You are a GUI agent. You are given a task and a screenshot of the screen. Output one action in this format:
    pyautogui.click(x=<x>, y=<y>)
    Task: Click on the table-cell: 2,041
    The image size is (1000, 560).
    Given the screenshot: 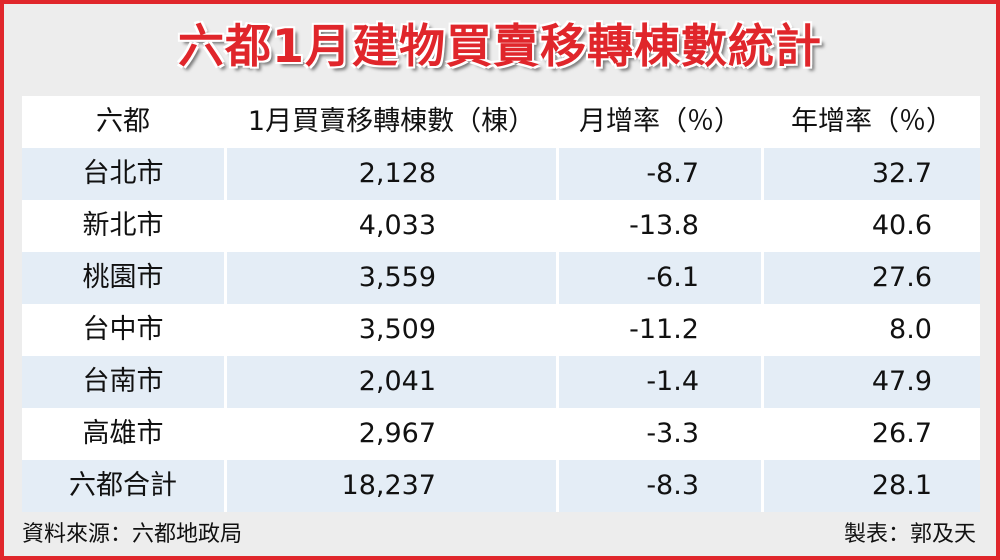 What is the action you would take?
    pyautogui.click(x=393, y=382)
    